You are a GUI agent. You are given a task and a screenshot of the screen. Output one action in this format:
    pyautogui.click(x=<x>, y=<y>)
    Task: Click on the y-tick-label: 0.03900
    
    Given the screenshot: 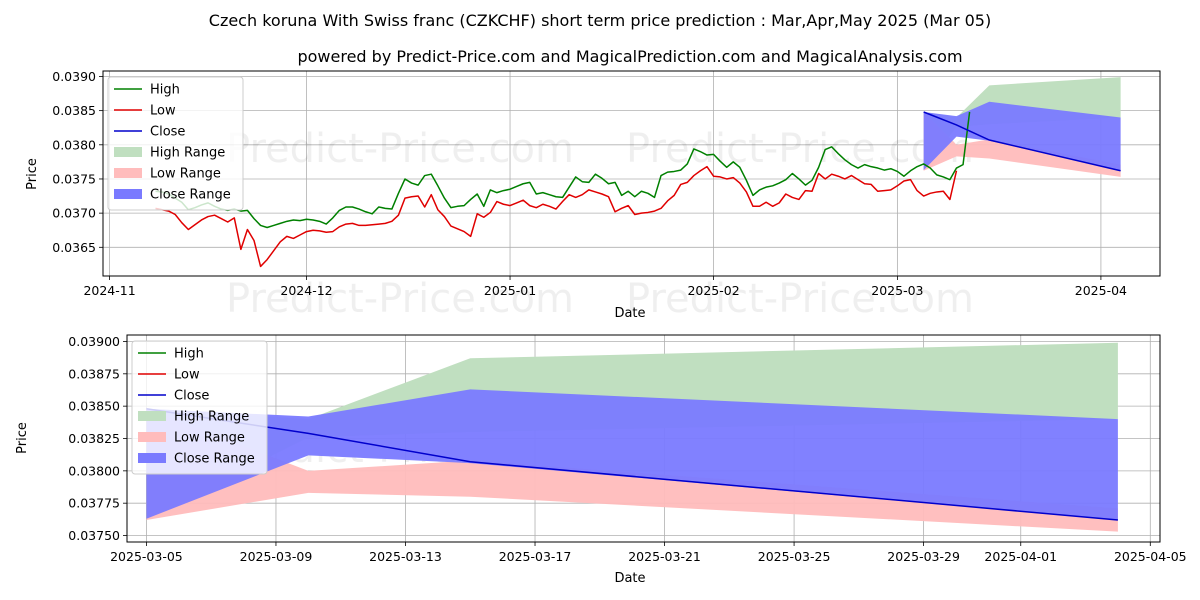 What is the action you would take?
    pyautogui.click(x=94, y=341)
    